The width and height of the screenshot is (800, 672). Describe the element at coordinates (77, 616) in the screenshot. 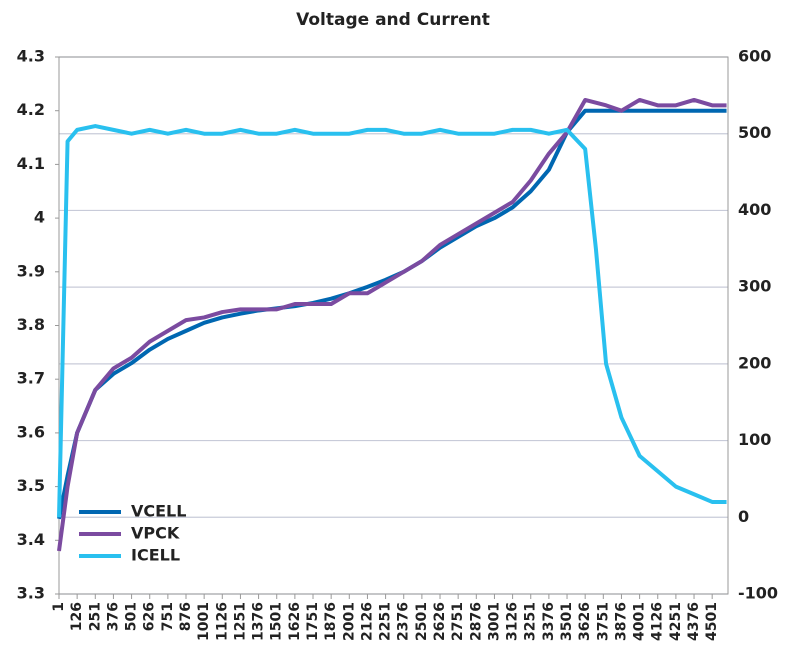

I see `x-tick-label: 126` at that location.